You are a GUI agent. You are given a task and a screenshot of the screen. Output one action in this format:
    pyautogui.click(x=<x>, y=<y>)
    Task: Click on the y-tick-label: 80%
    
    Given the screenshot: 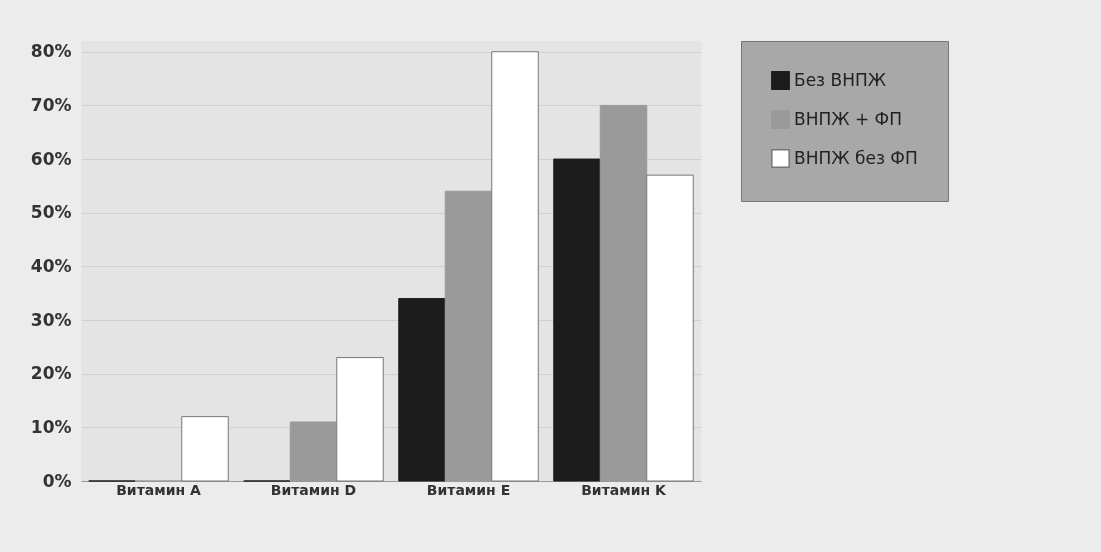 What is the action you would take?
    pyautogui.click(x=51, y=51)
    